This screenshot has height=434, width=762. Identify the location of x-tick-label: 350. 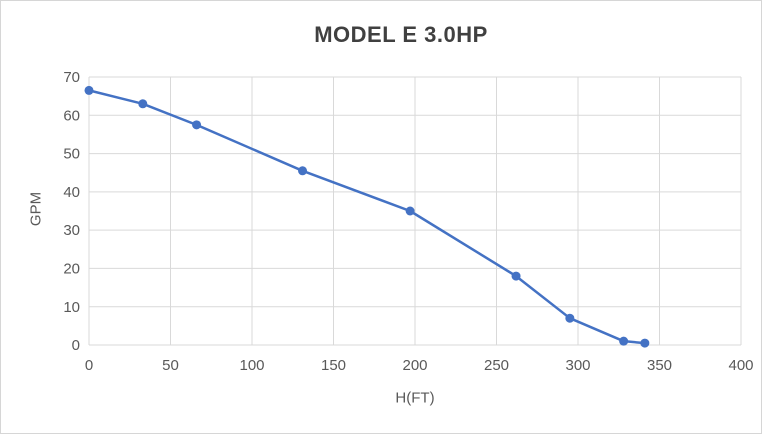
(659, 365).